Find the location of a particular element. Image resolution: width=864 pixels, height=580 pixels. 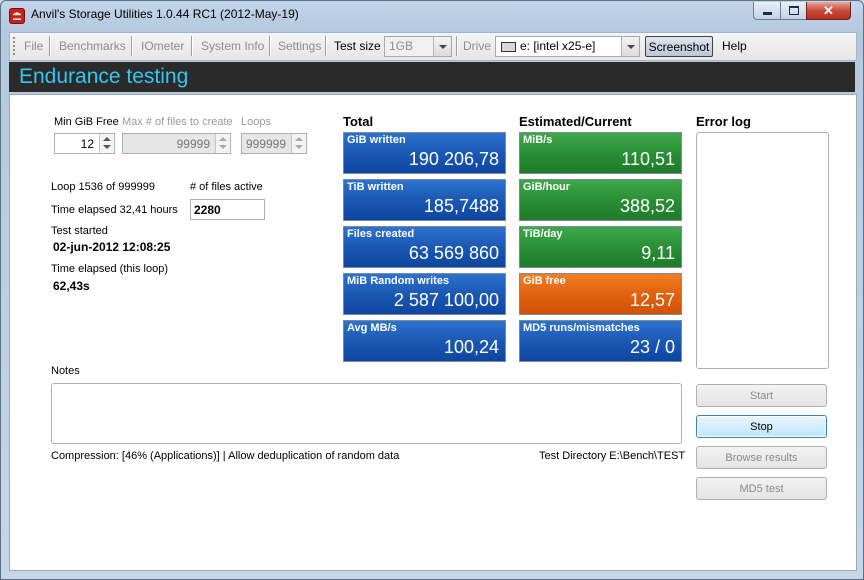

tile-value: 2 587 100,00 is located at coordinates (446, 300).